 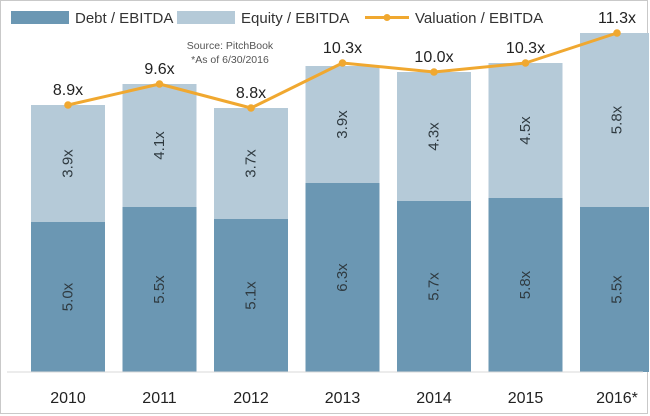 What do you see at coordinates (295, 18) in the screenshot?
I see `legend-label: Equity / EBITDA` at bounding box center [295, 18].